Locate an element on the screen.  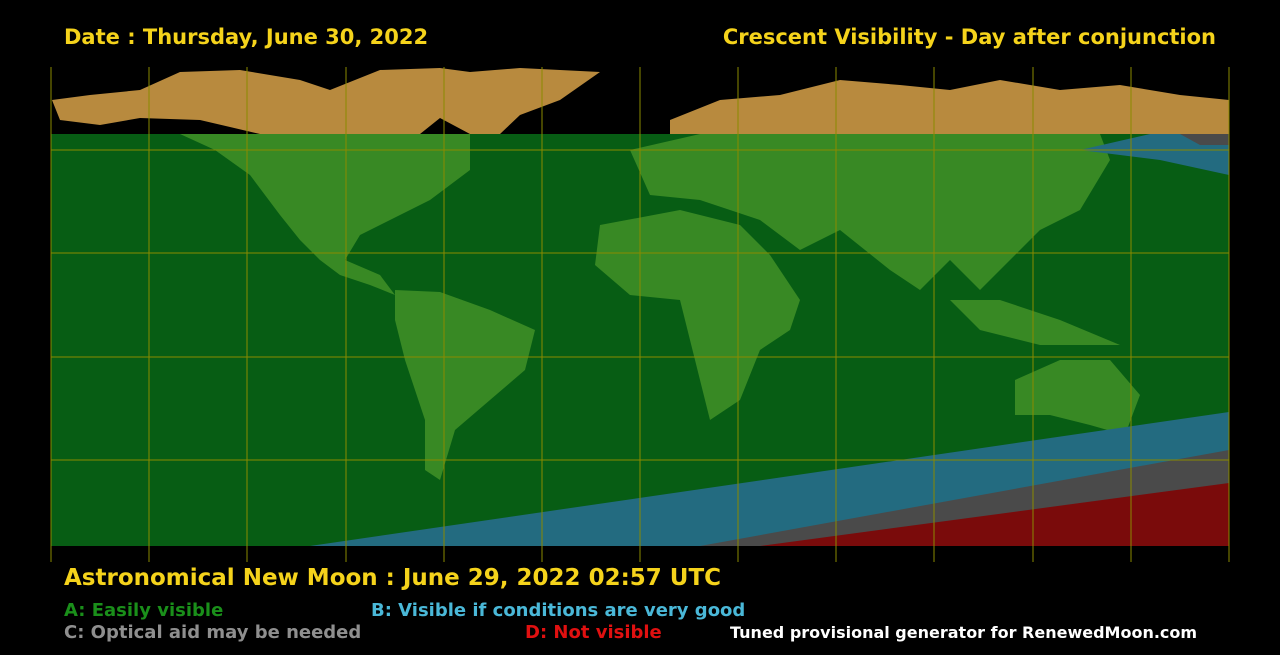
arctic-land is located at coordinates (640, 101).